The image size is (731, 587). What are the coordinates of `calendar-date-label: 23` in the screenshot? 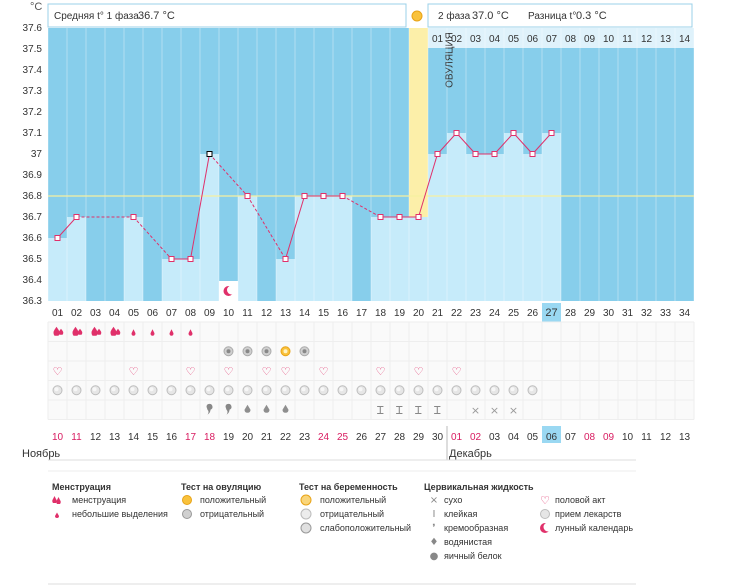 It's located at (305, 437).